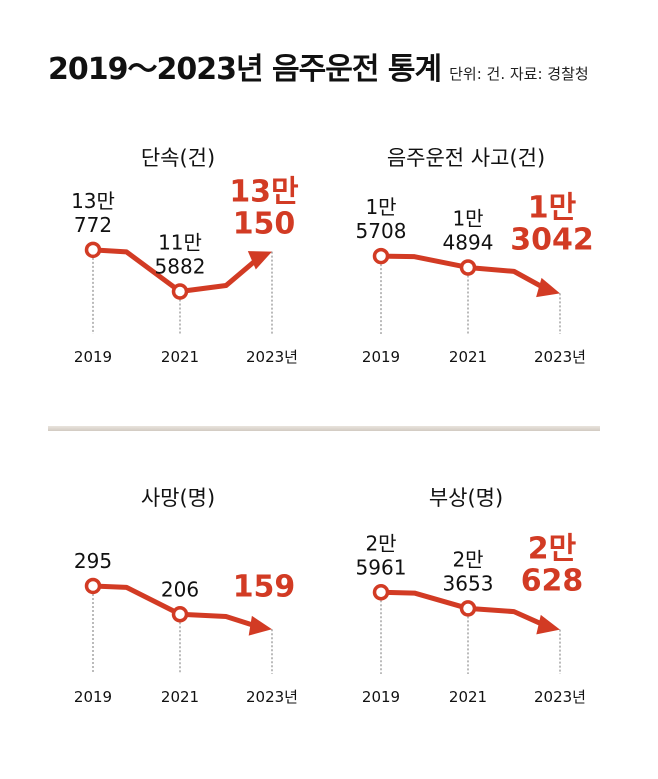  What do you see at coordinates (466, 158) in the screenshot?
I see `chart-title: 음주운전 사고(건)` at bounding box center [466, 158].